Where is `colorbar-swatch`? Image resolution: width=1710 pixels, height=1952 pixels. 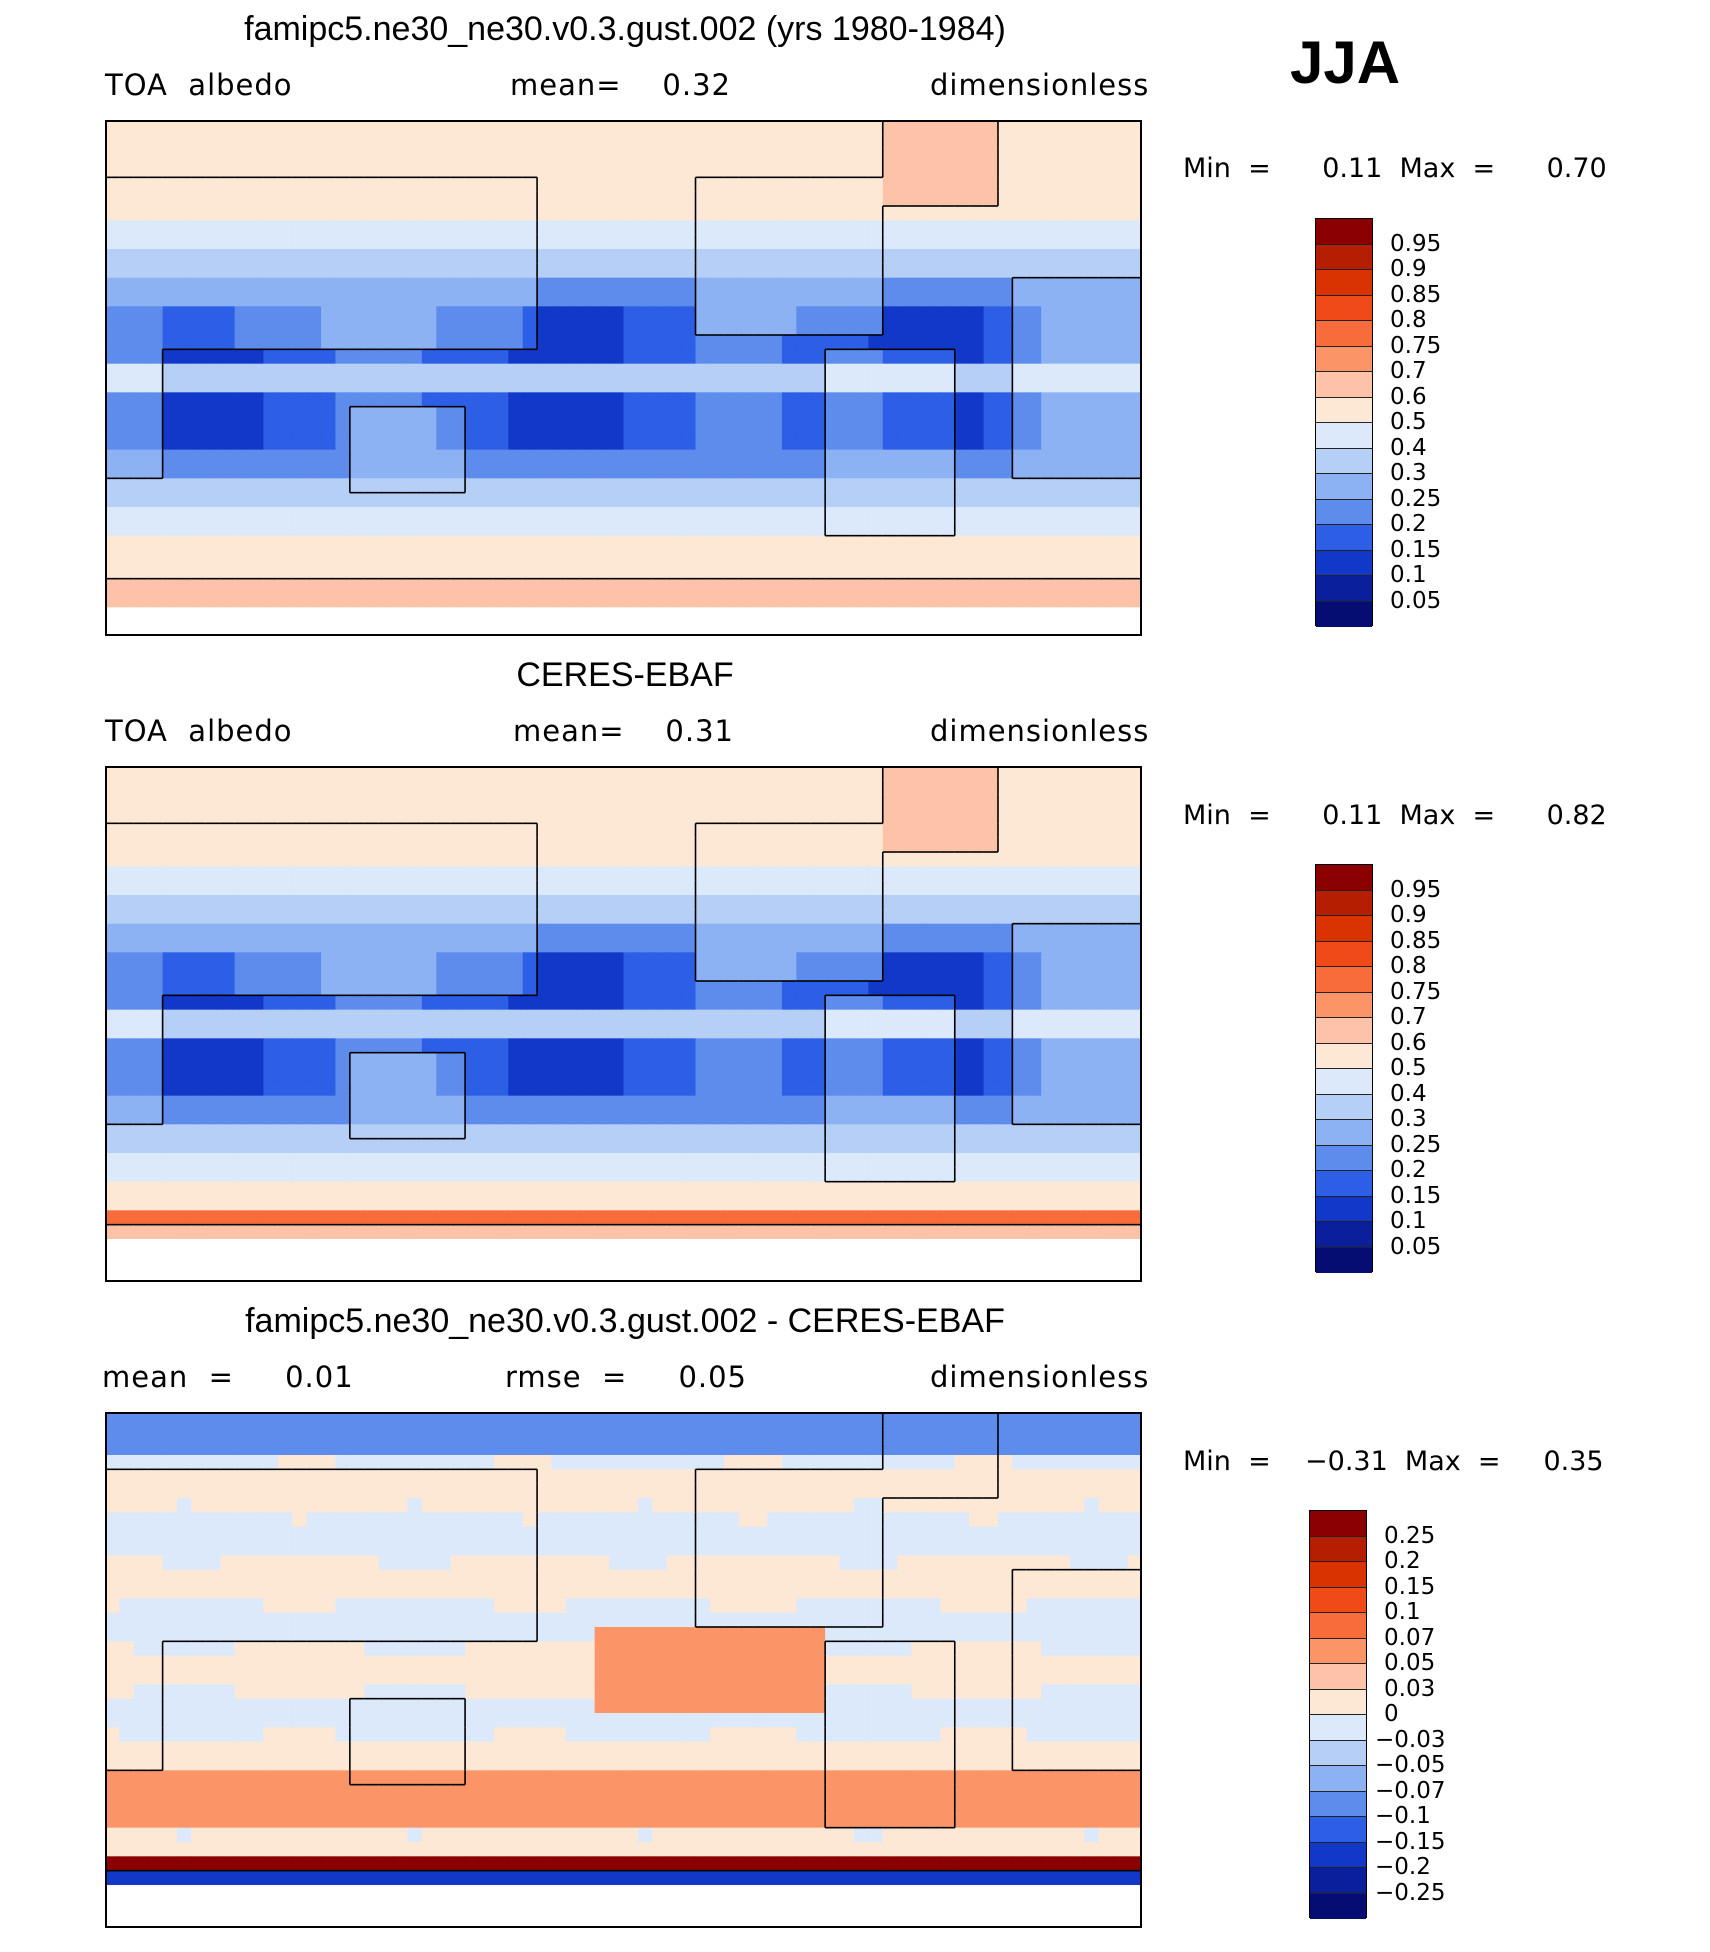 colorbar-swatch is located at coordinates (1344, 512).